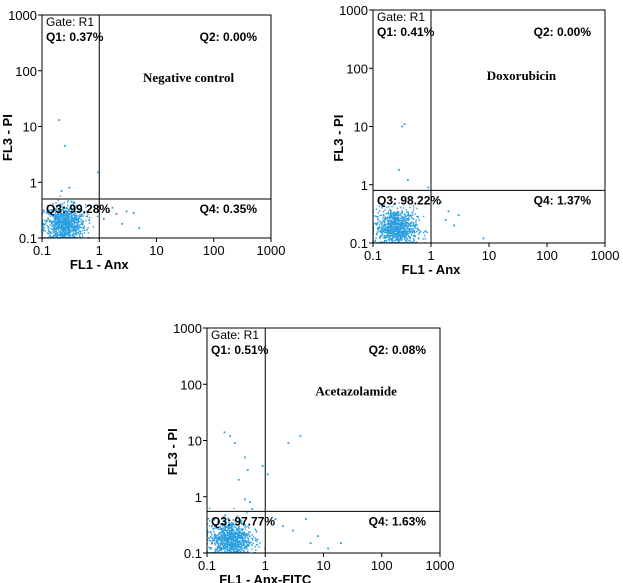 This screenshot has width=623, height=583. What do you see at coordinates (338, 138) in the screenshot?
I see `y-axis-label: FL3 - PI` at bounding box center [338, 138].